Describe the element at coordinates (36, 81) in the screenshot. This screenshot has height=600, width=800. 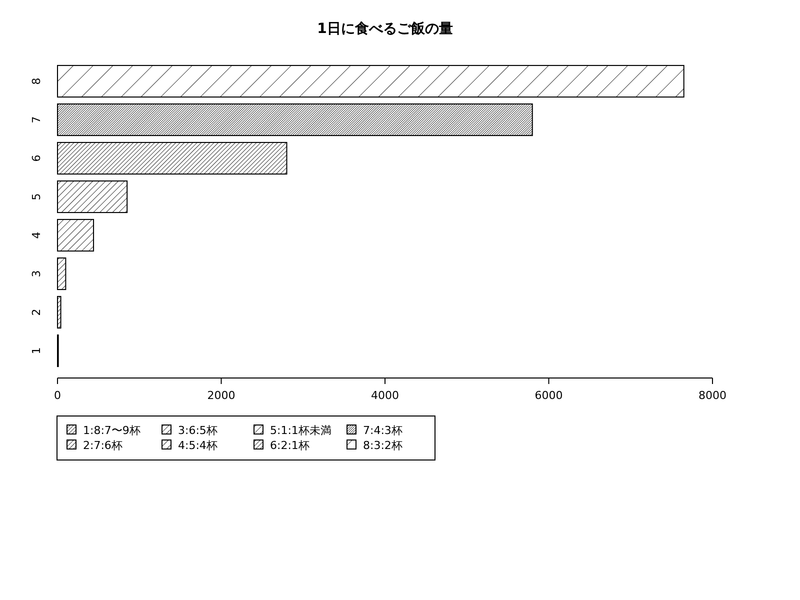
I see `y-tick-label: 8` at that location.